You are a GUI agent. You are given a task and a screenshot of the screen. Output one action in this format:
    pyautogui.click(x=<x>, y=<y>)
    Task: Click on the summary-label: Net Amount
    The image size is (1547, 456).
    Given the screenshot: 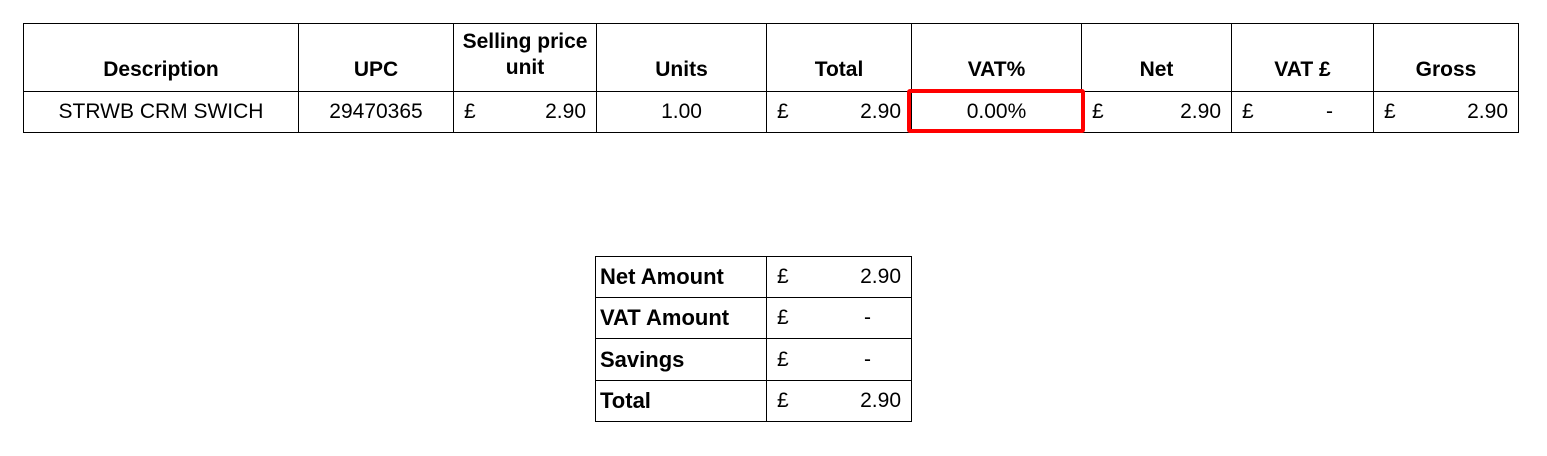 What is the action you would take?
    pyautogui.click(x=681, y=277)
    